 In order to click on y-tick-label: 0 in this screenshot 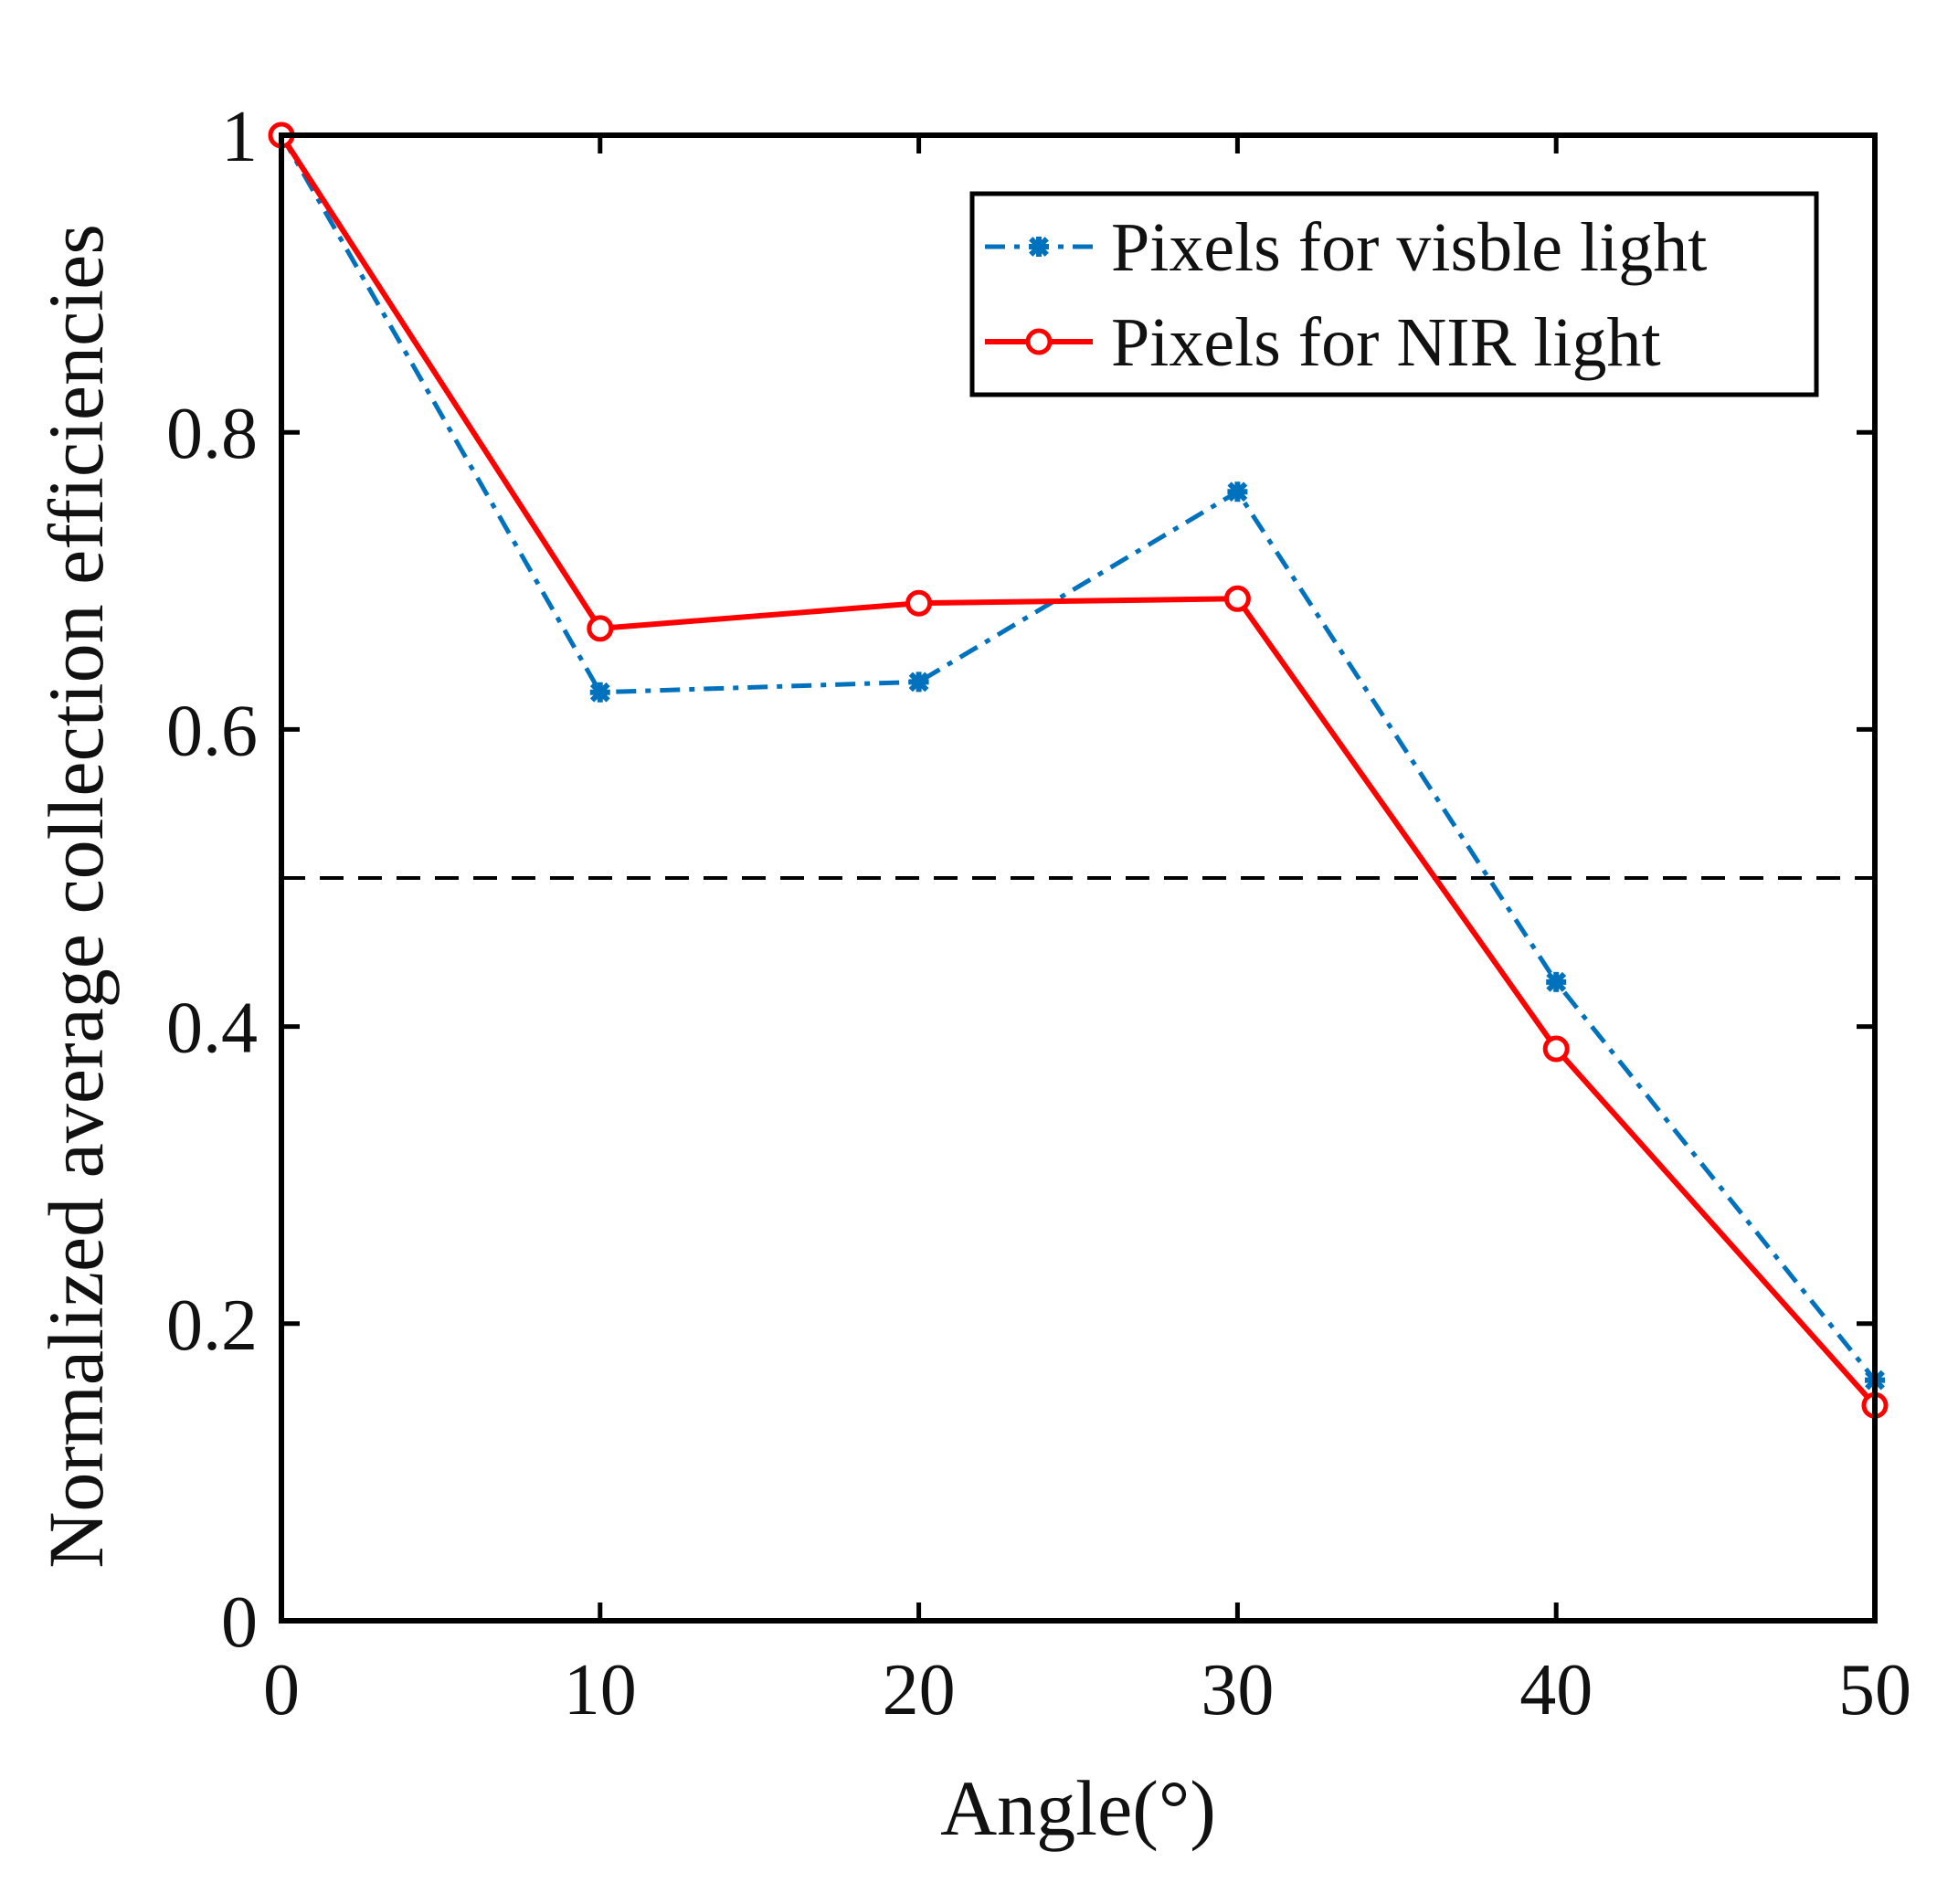, I will do `click(240, 1623)`.